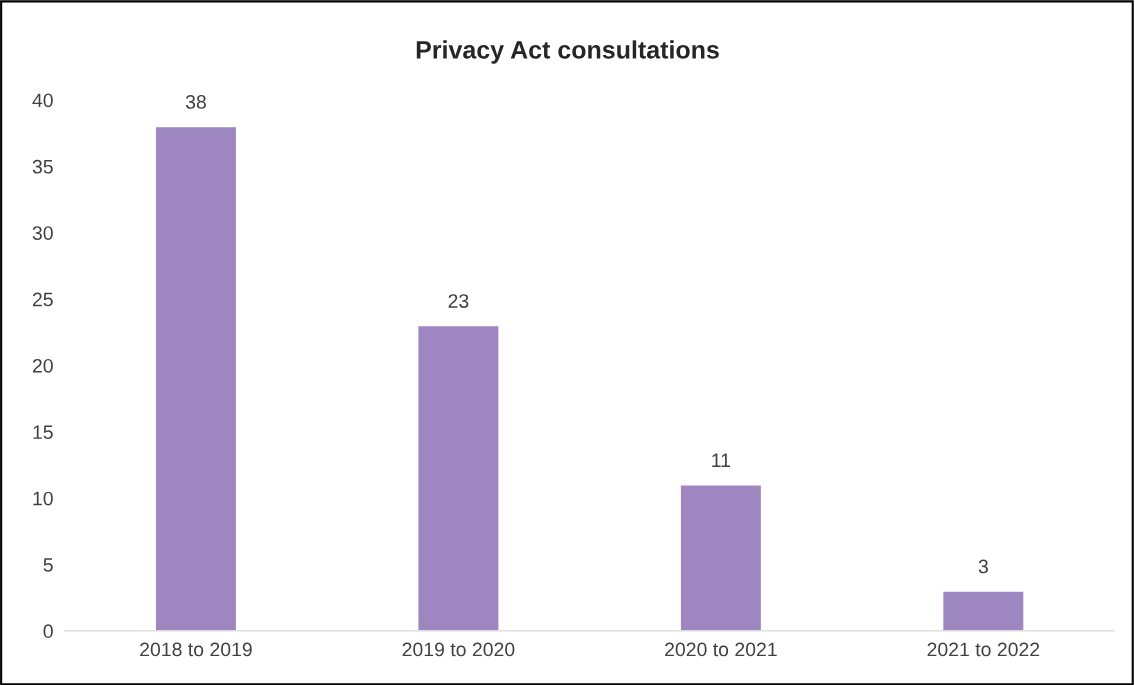 The height and width of the screenshot is (685, 1135). Describe the element at coordinates (42, 365) in the screenshot. I see `y-tick-label: 20` at that location.